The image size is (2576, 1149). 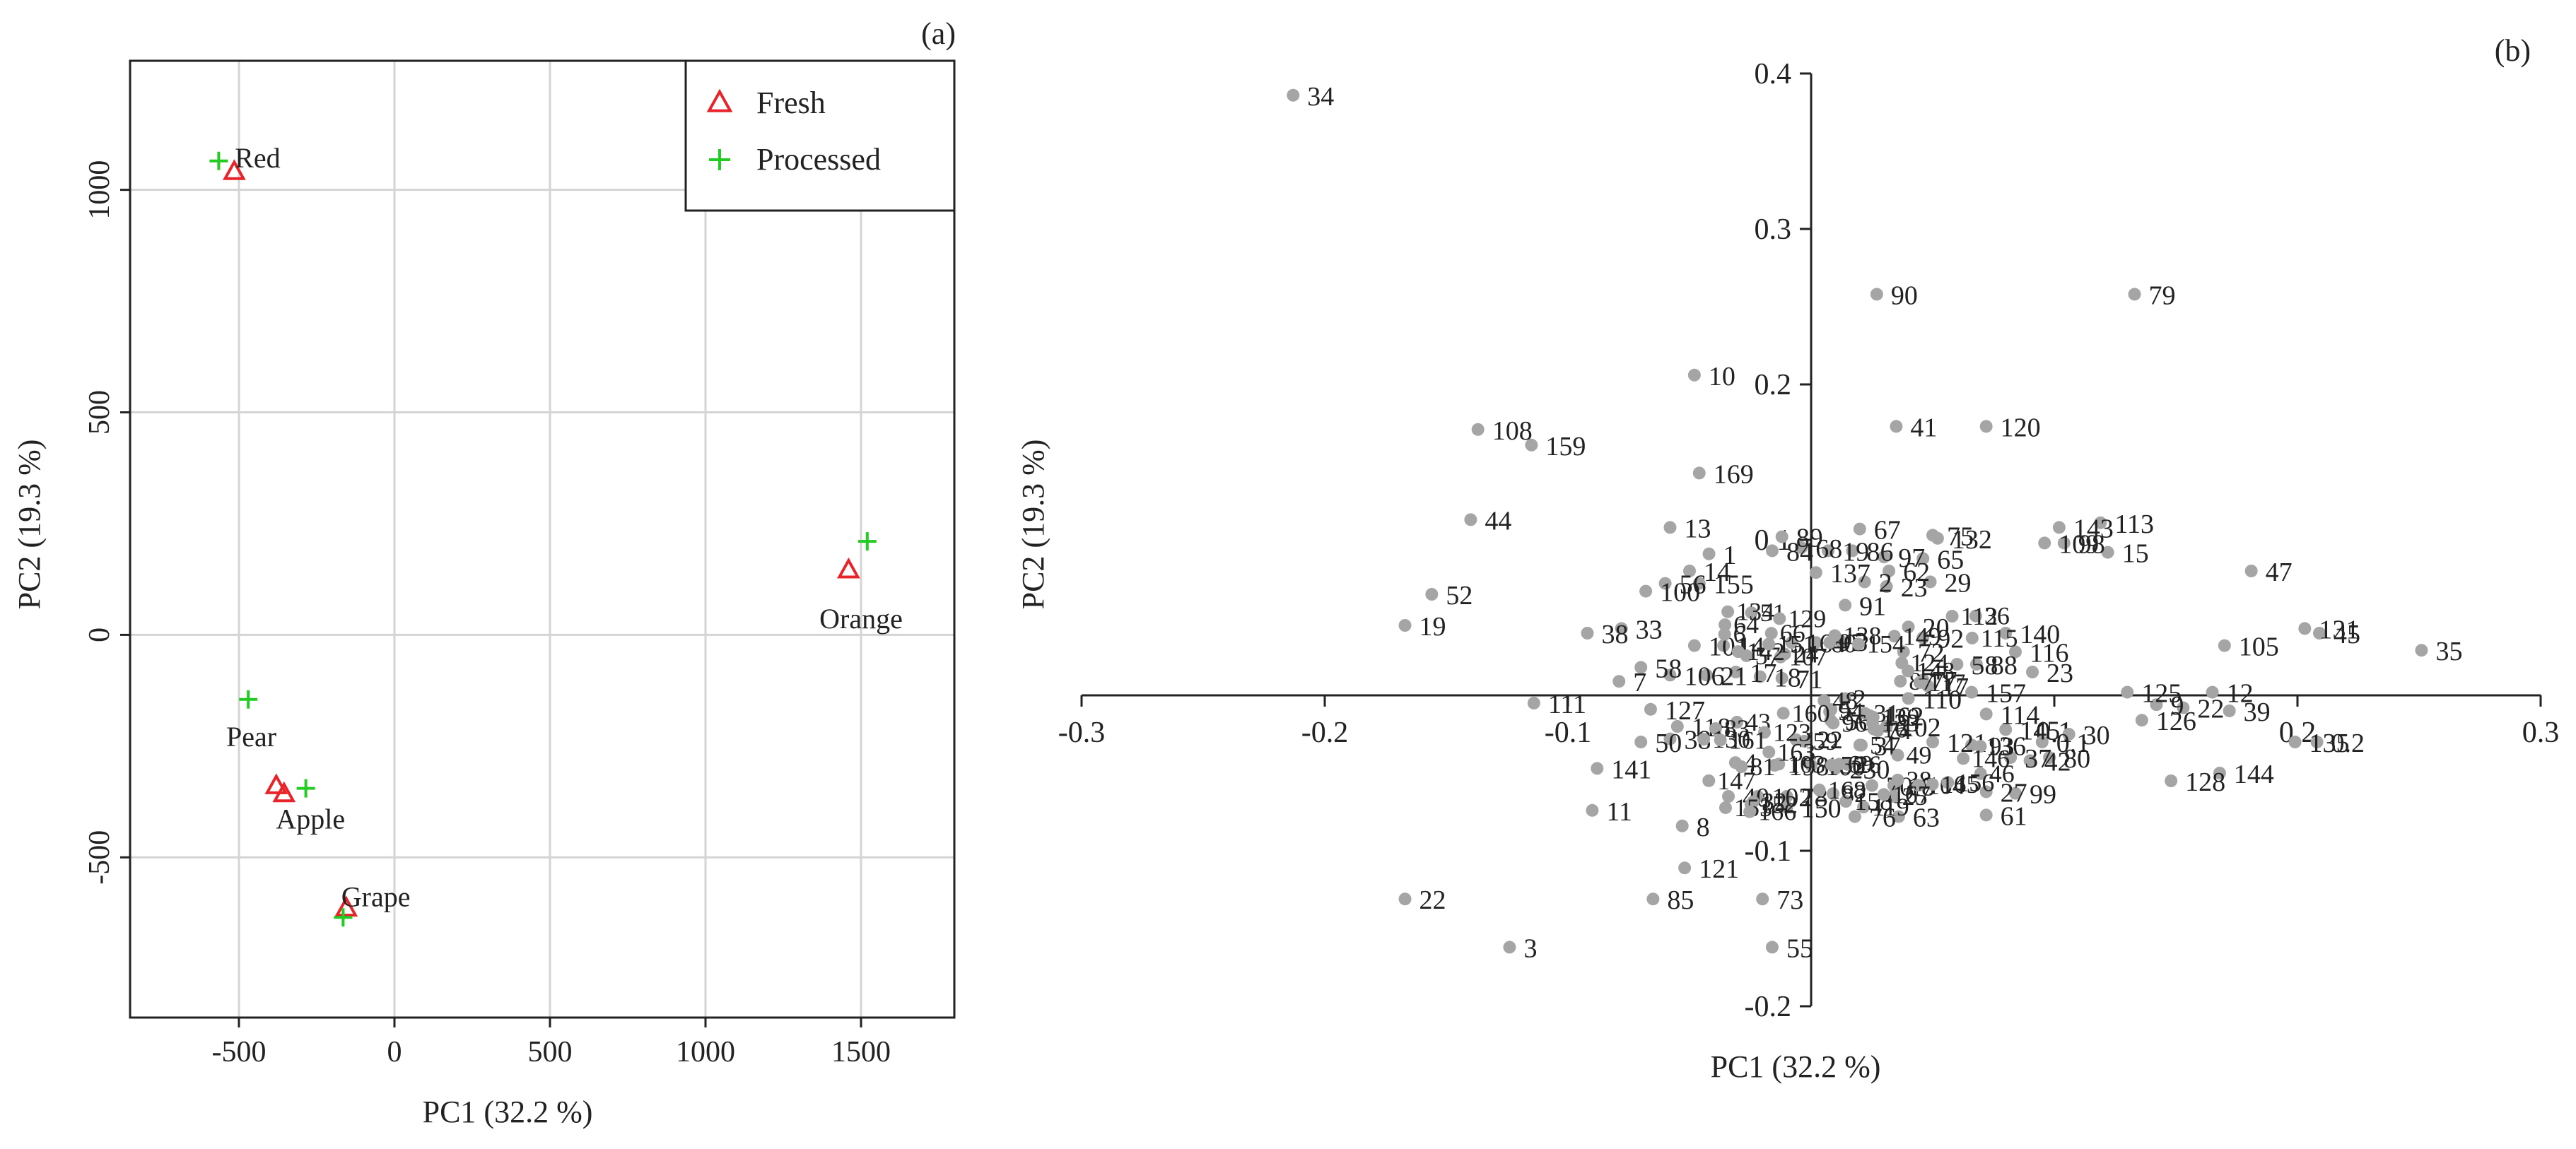 I want to click on panel-b-cluster-label: 103, so click(x=1806, y=764).